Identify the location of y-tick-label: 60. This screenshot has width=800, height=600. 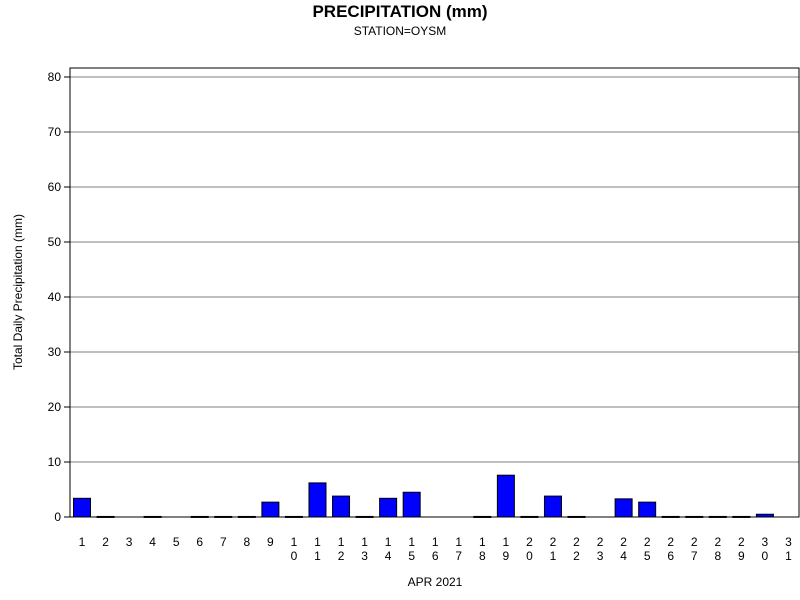
(55, 187).